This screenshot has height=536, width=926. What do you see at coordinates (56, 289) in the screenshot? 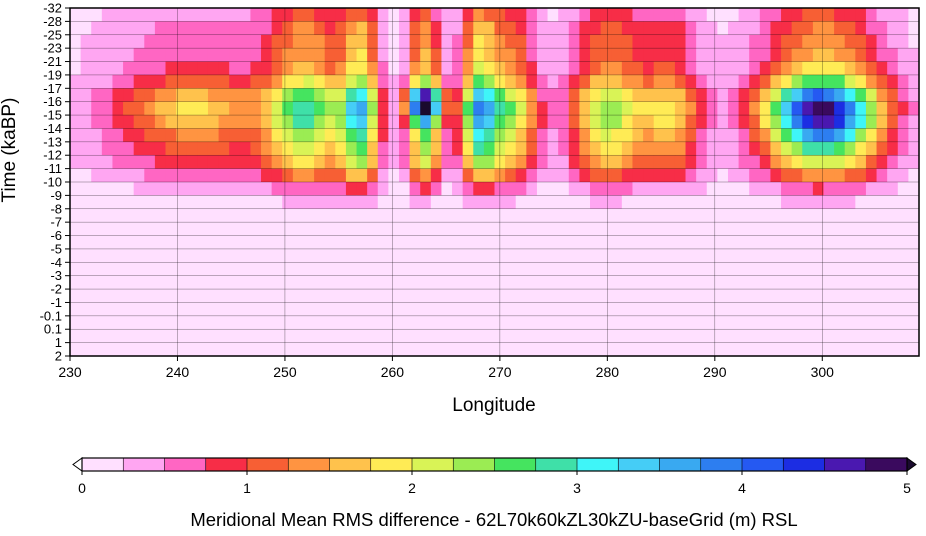
I see `y-tick-label: -2` at bounding box center [56, 289].